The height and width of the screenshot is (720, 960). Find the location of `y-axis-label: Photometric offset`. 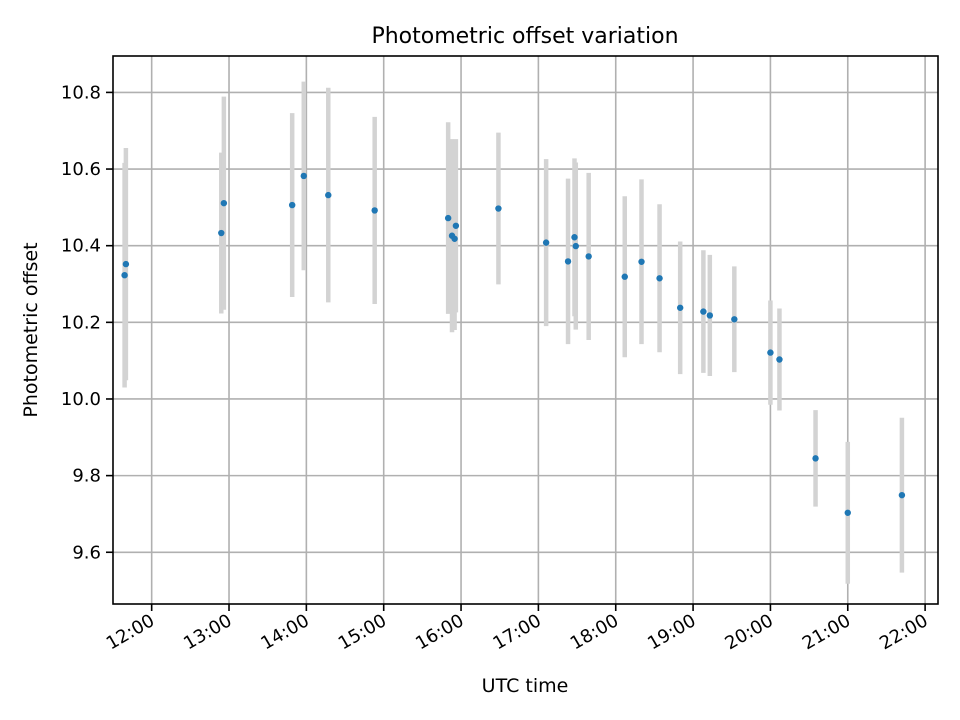

y-axis-label: Photometric offset is located at coordinates (31, 329).